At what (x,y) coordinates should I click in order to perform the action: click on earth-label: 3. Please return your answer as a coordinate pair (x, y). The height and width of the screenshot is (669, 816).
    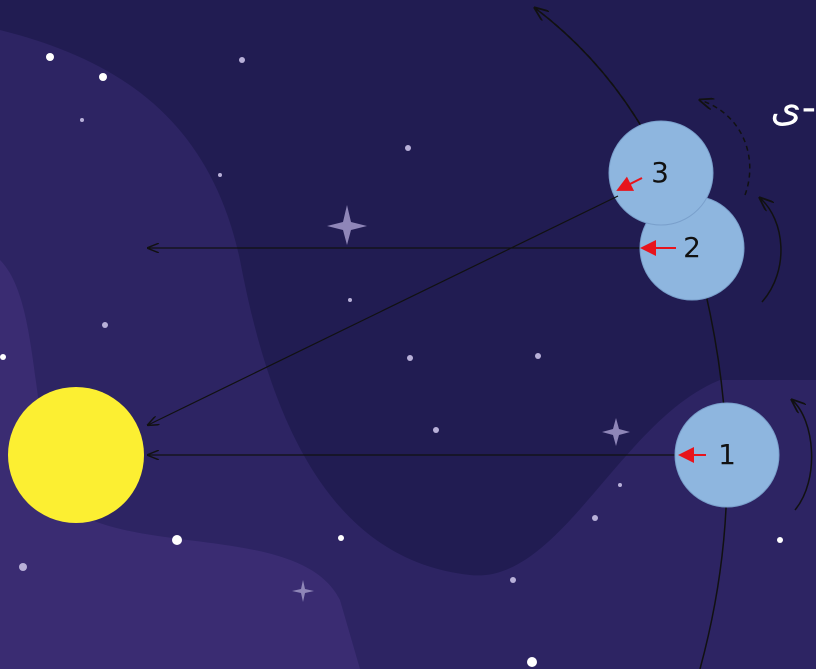
    Looking at the image, I should click on (660, 172).